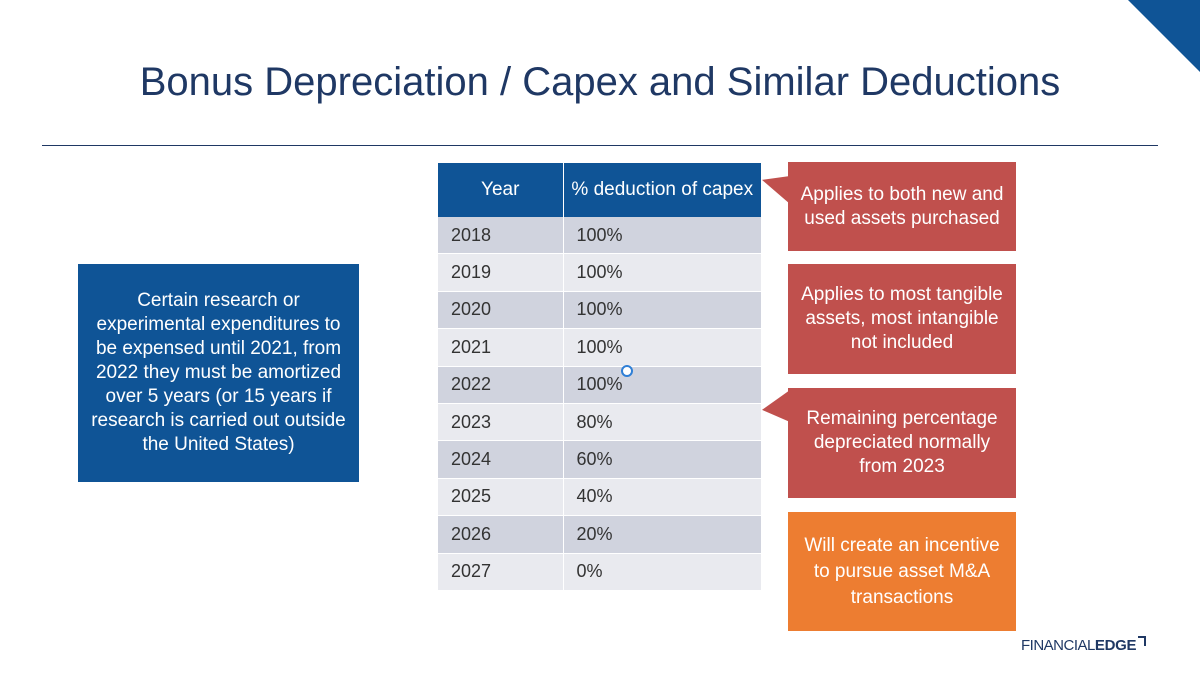 This screenshot has width=1200, height=675. I want to click on table-header-row: Year % deduction of capex, so click(599, 190).